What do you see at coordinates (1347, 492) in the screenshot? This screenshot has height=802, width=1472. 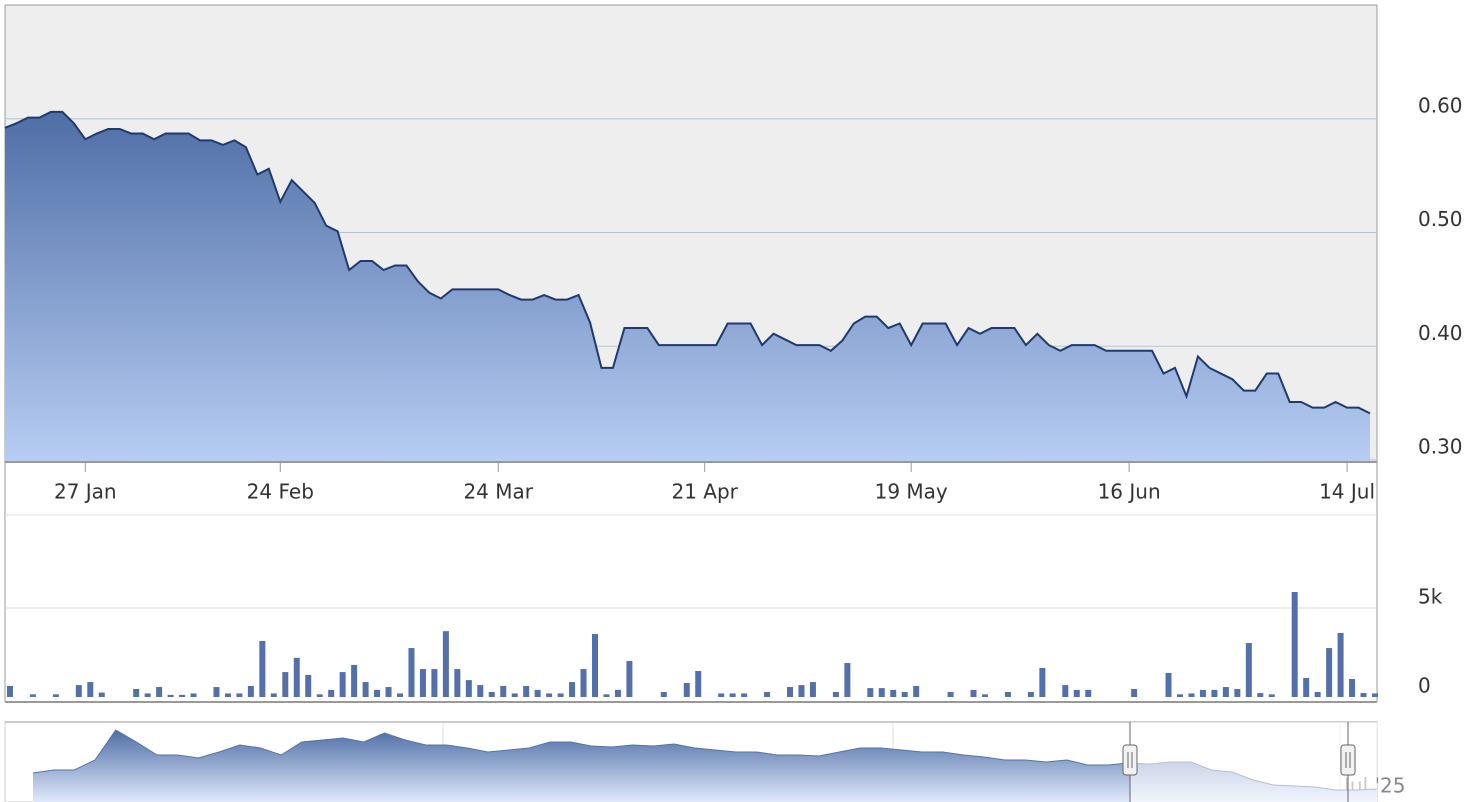 I see `x-tick-label: 14 Jul` at bounding box center [1347, 492].